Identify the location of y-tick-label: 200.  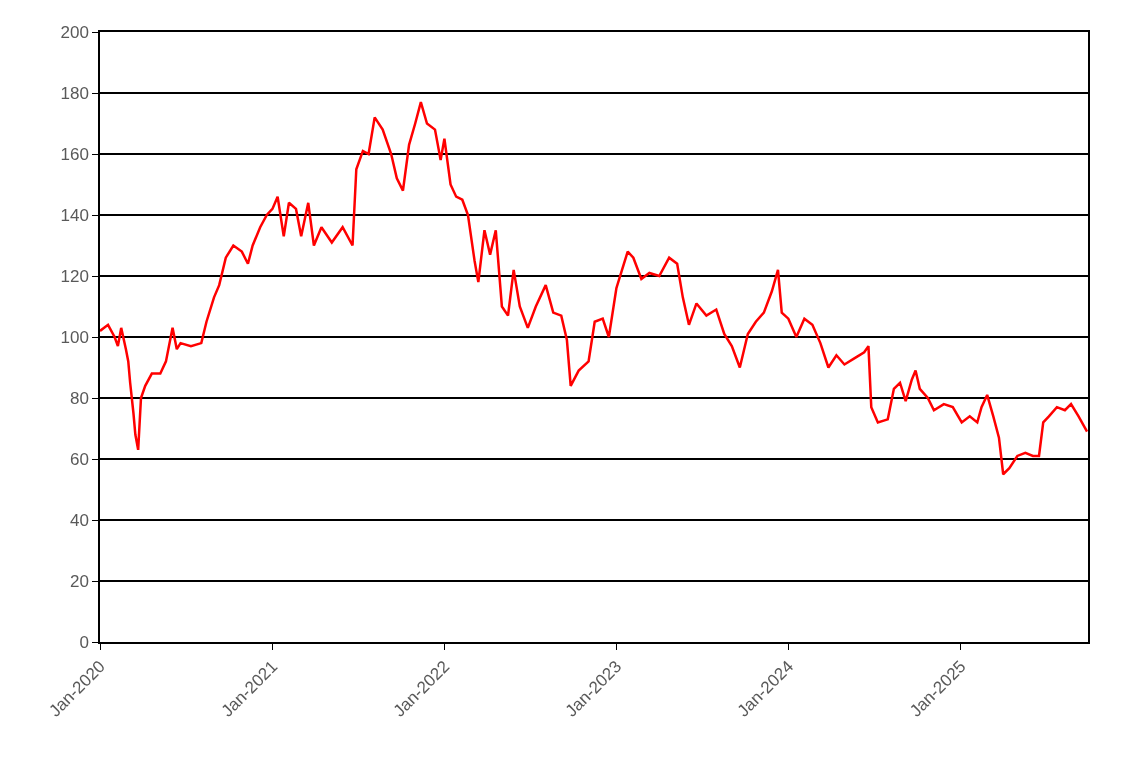
(74, 32).